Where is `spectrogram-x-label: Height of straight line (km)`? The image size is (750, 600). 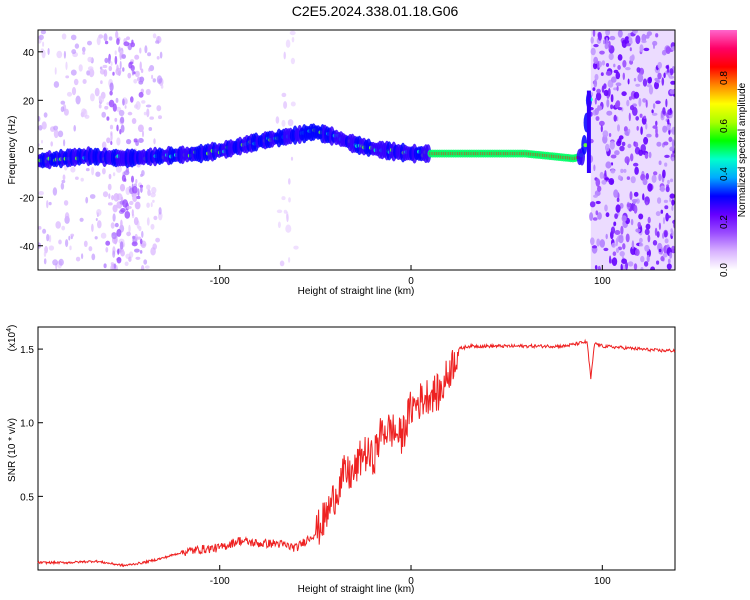 spectrogram-x-label: Height of straight line (km) is located at coordinates (356, 291).